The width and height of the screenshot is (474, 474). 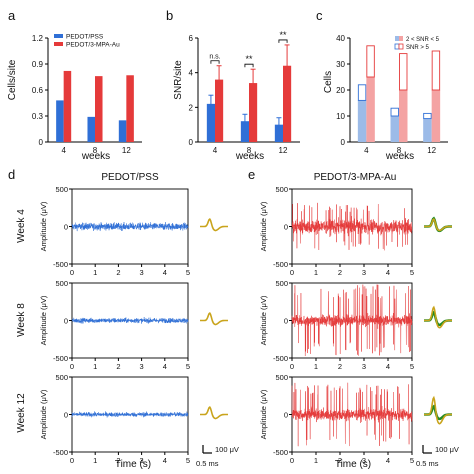 I want to click on panel-b-ylabel: SNR/site, so click(x=178, y=80).